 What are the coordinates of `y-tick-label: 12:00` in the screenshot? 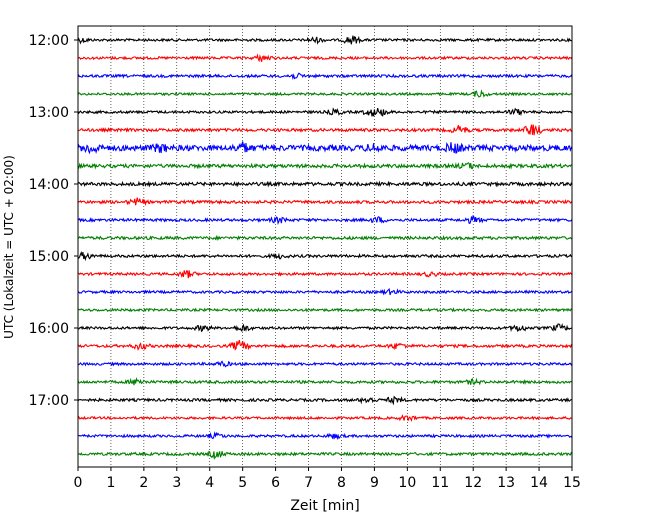 It's located at (49, 41).